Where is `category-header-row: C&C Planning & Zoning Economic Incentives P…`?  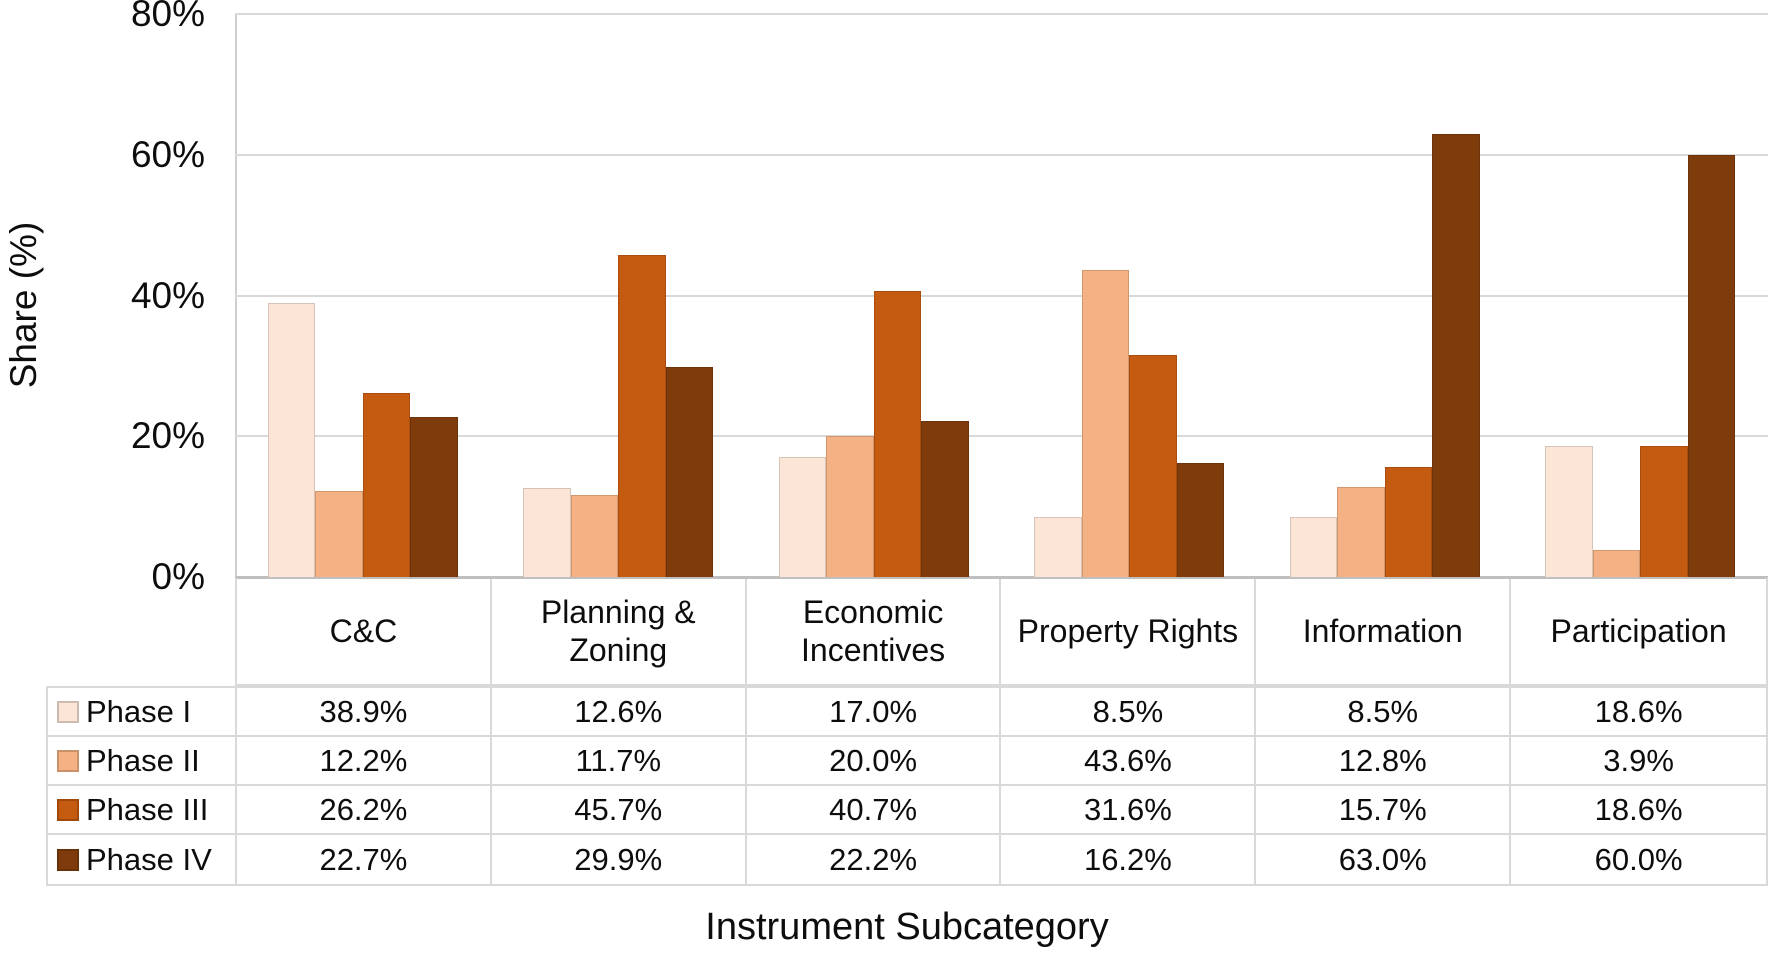
category-header-row: C&C Planning & Zoning Economic Incentives P… is located at coordinates (1001, 631).